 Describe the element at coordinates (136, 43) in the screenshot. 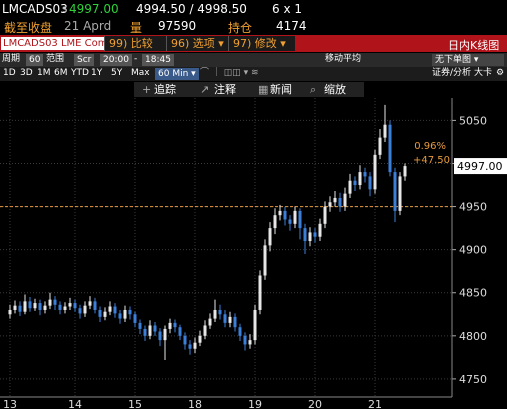

I see `compare-button: 99) 比较` at that location.